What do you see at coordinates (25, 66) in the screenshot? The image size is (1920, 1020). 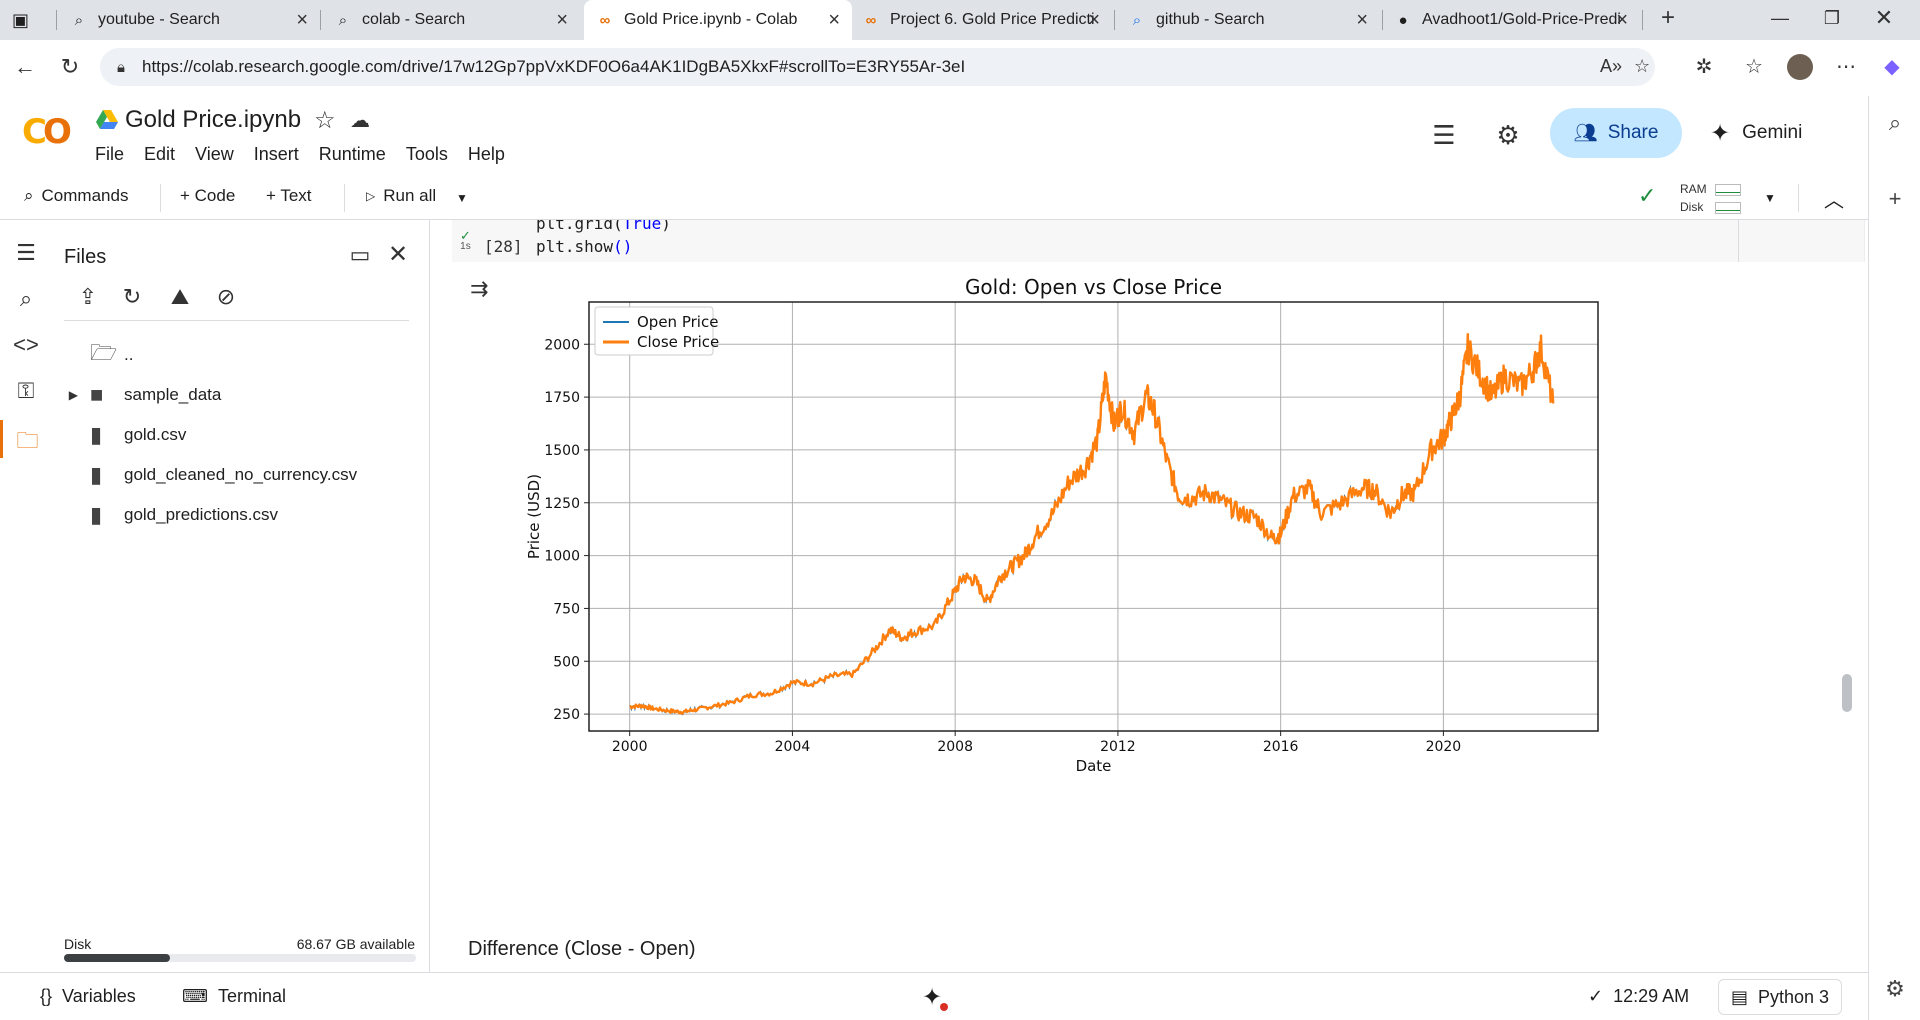 I see `back-icon: ←` at bounding box center [25, 66].